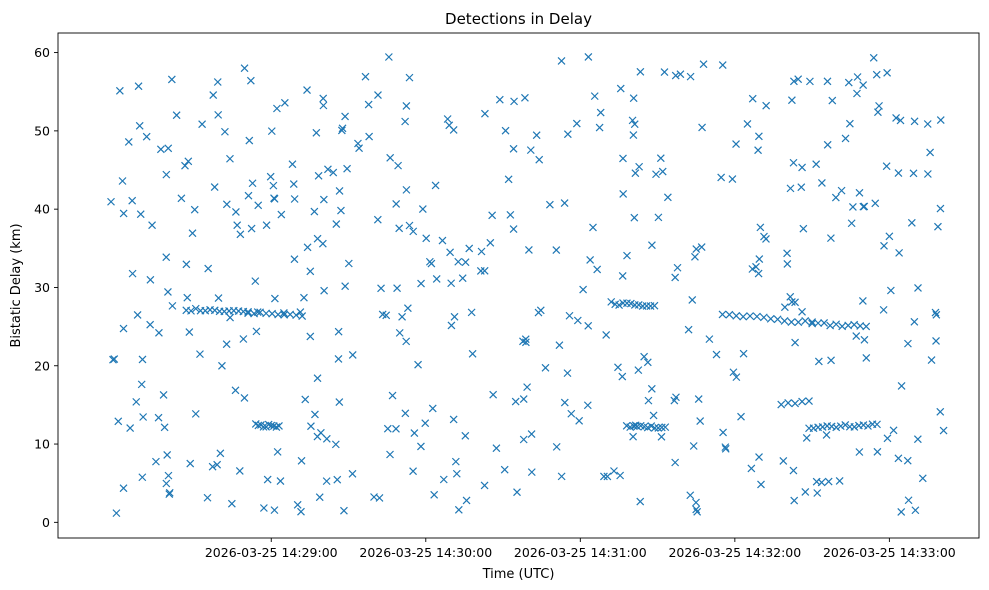 The height and width of the screenshot is (590, 989). What do you see at coordinates (734, 552) in the screenshot?
I see `x-tick-label: 2026-03-25 14:32:00` at bounding box center [734, 552].